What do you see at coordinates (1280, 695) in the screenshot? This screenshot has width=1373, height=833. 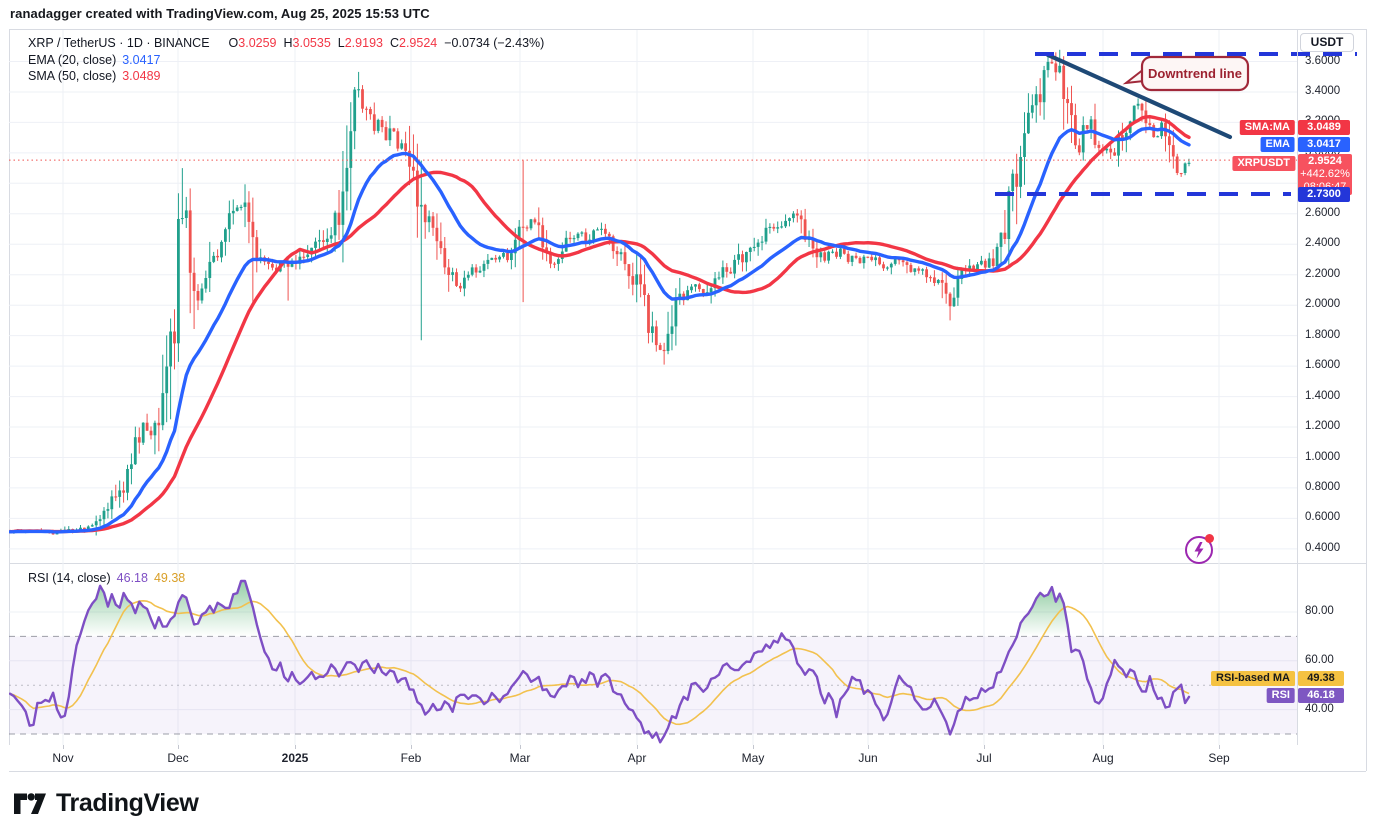 I see `rsi-axis-tag: RSI` at bounding box center [1280, 695].